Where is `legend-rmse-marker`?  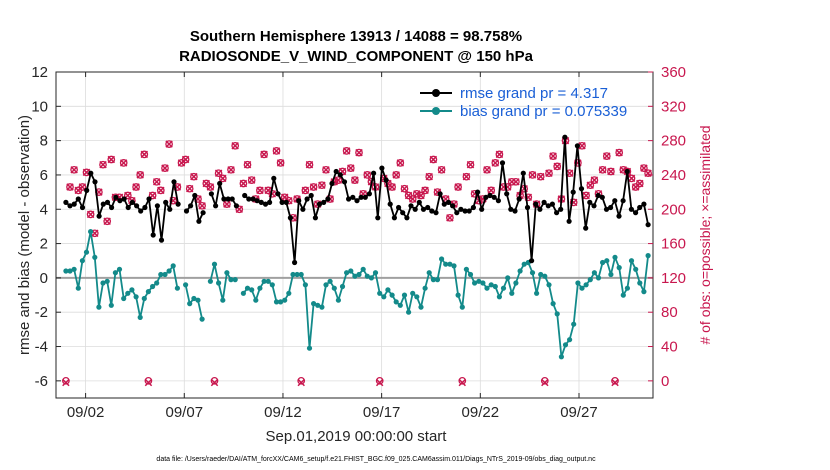
legend-rmse-marker is located at coordinates (436, 93).